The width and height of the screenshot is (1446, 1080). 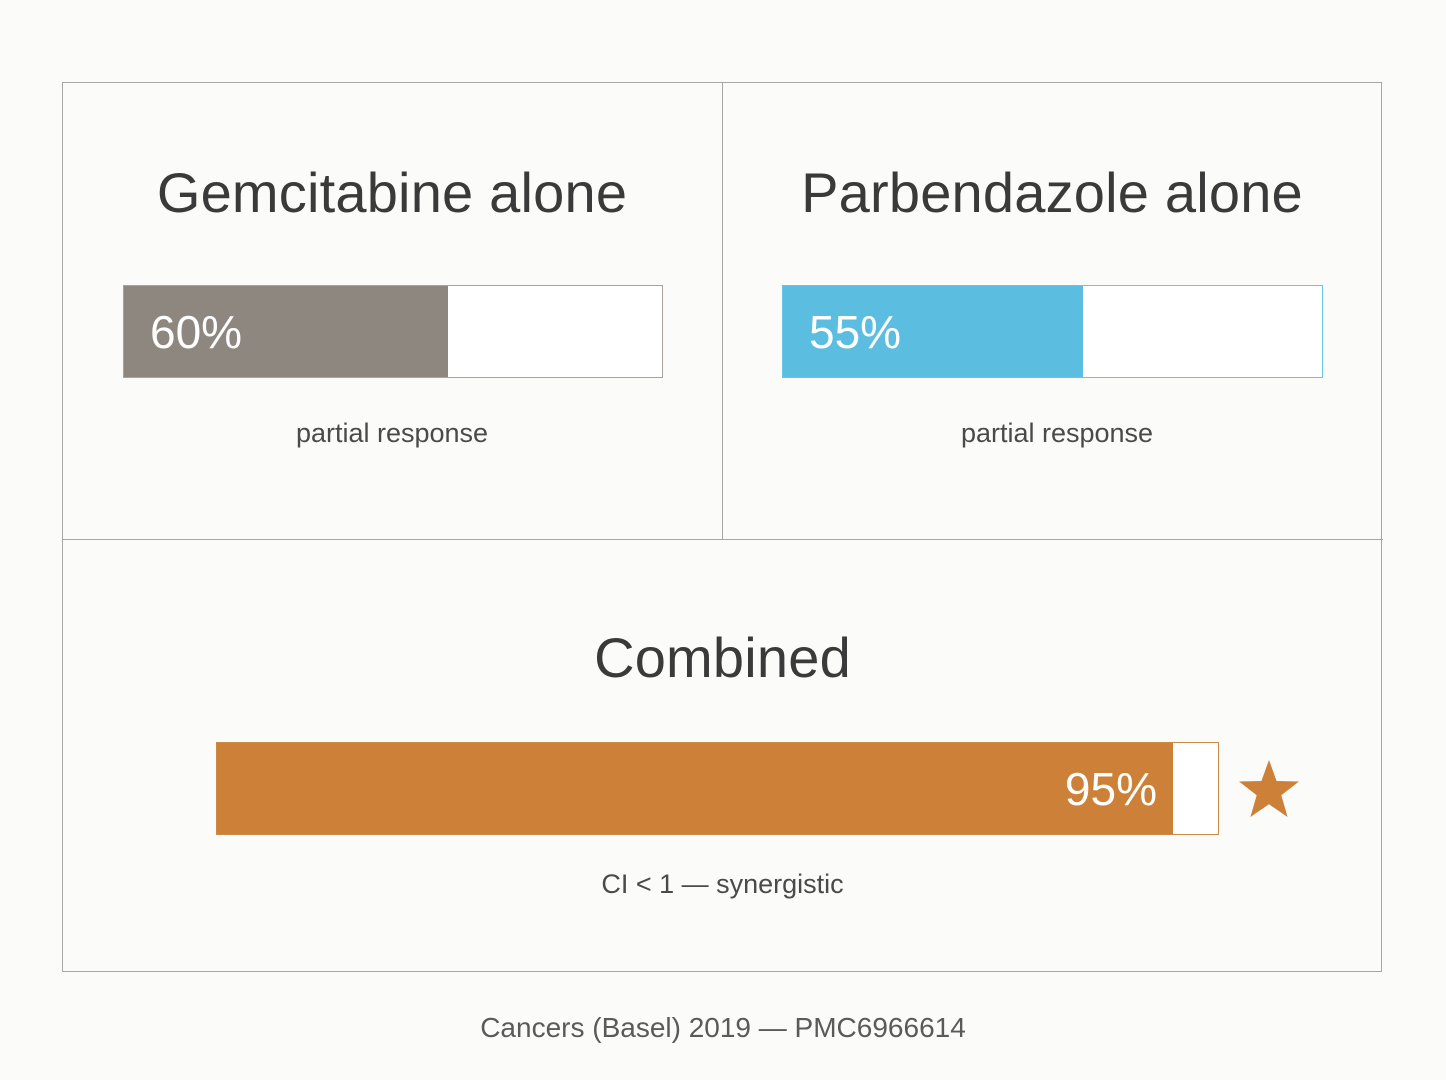 What do you see at coordinates (722, 311) in the screenshot?
I see `vertical-divider` at bounding box center [722, 311].